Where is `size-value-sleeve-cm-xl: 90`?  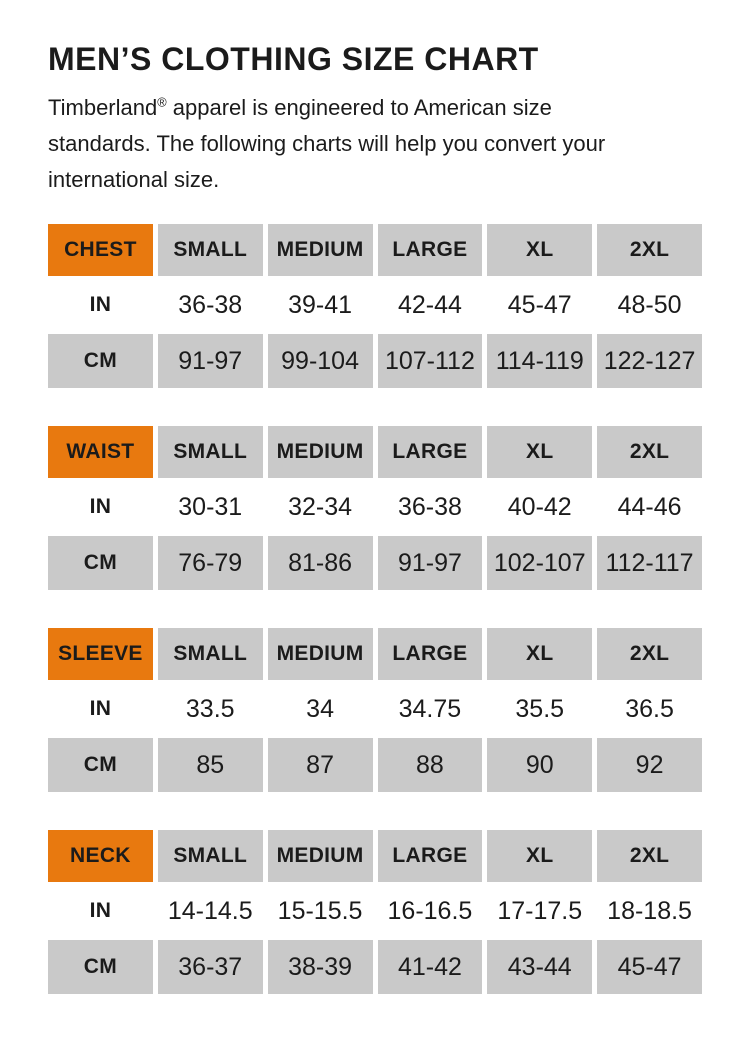 size-value-sleeve-cm-xl: 90 is located at coordinates (540, 765).